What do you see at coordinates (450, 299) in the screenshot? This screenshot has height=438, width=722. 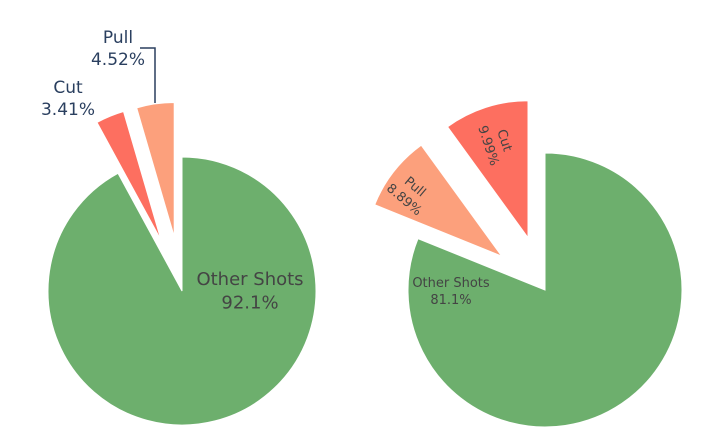 I see `slice-value: 81.1%` at bounding box center [450, 299].